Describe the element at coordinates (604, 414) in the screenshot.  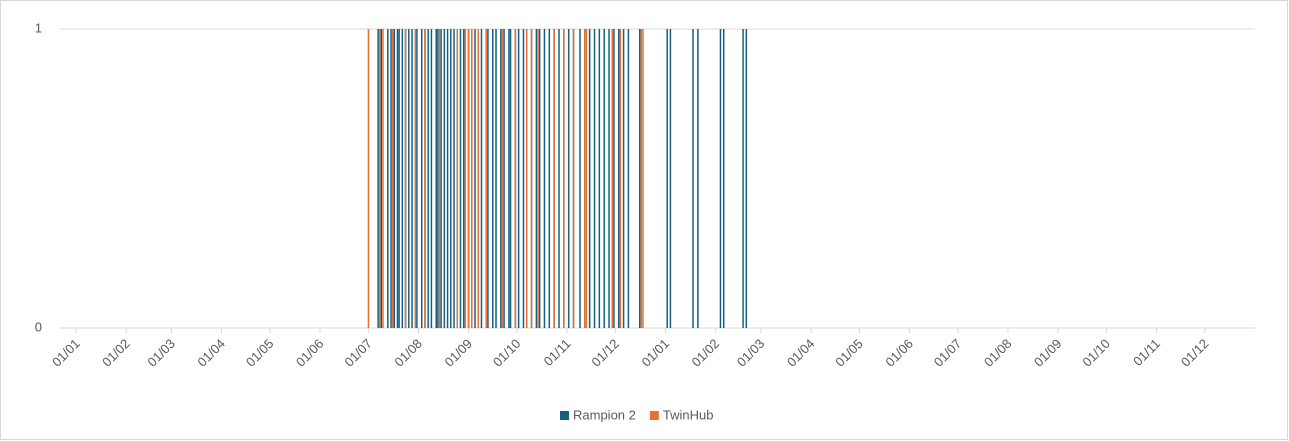
I see `legend-label: Rampion 2` at that location.